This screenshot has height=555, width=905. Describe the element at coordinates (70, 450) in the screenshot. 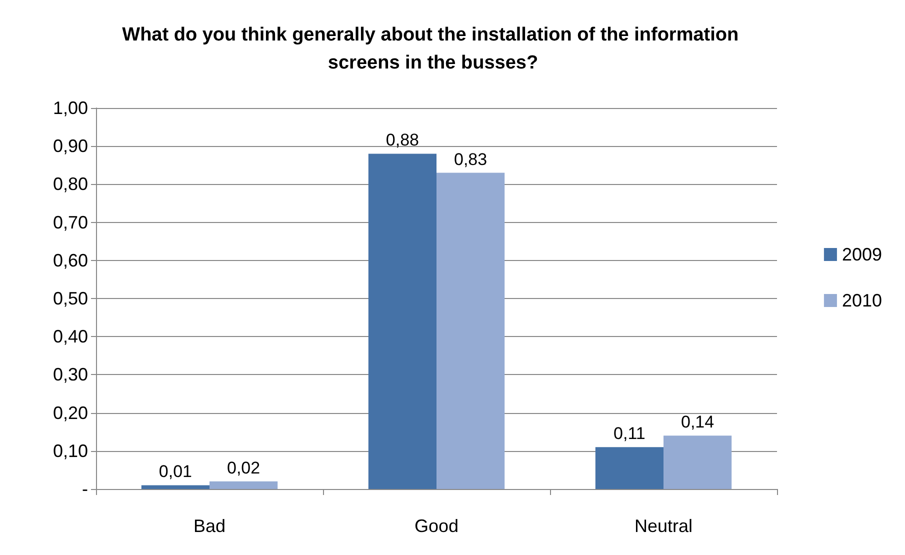

I see `y-tick-label: 0,10` at that location.